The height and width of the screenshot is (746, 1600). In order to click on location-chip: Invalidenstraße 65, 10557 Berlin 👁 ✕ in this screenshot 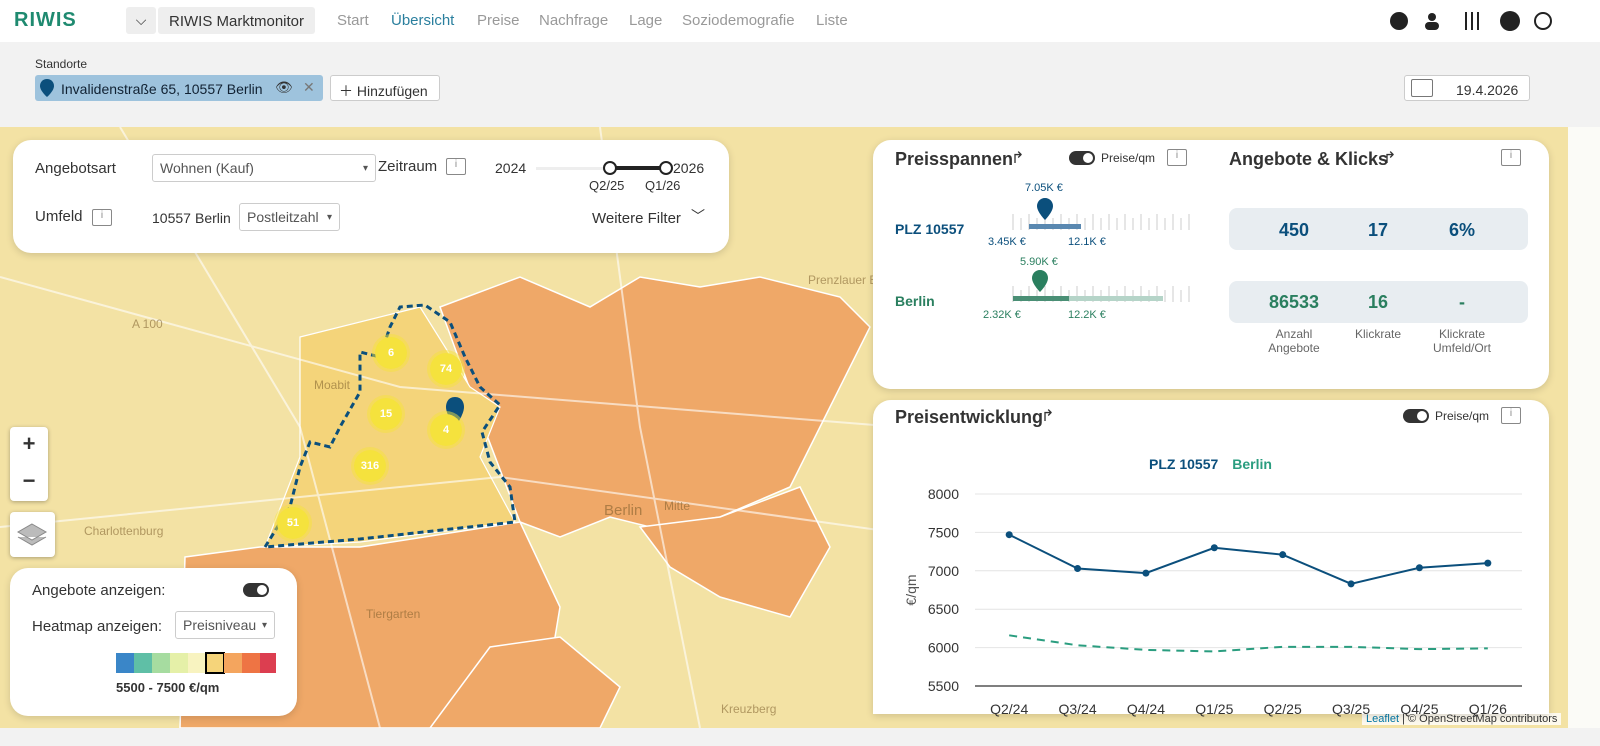, I will do `click(179, 88)`.